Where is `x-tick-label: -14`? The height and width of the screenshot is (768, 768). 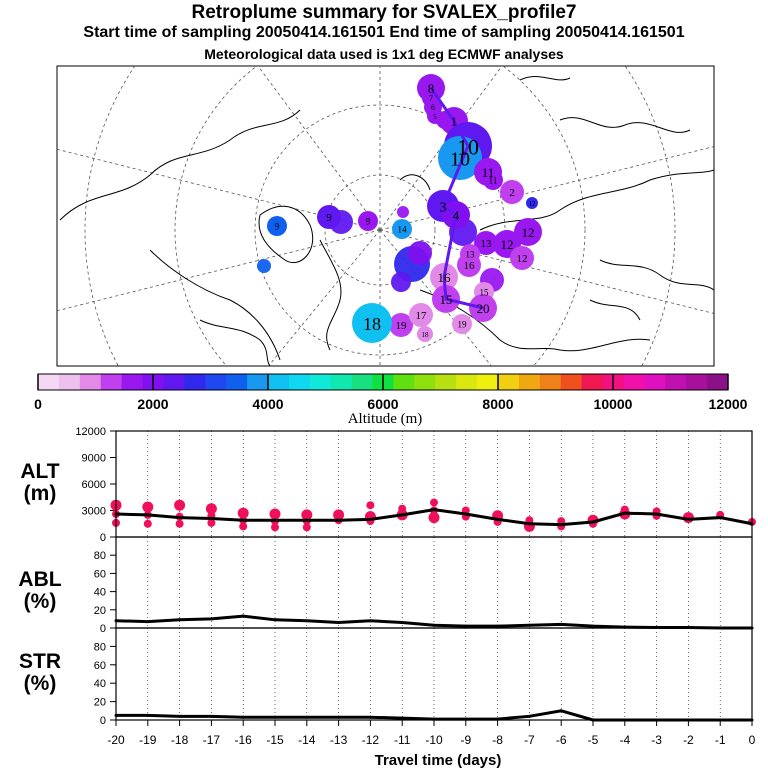
x-tick-label: -14 is located at coordinates (307, 740).